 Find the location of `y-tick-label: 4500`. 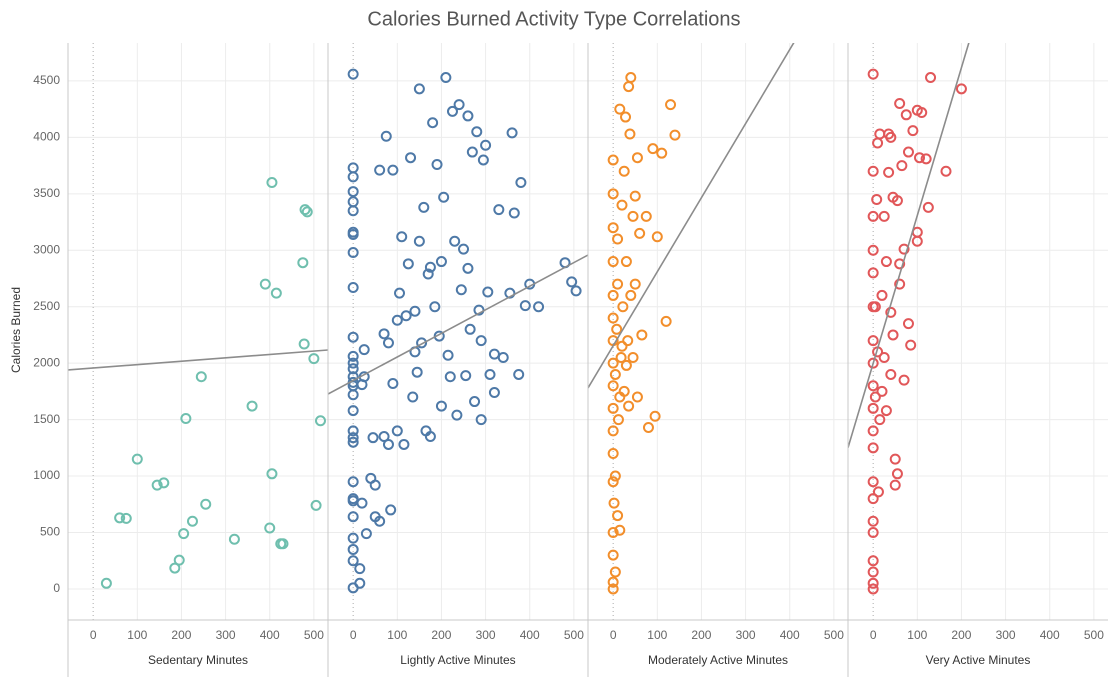

y-tick-label: 4500 is located at coordinates (46, 80).